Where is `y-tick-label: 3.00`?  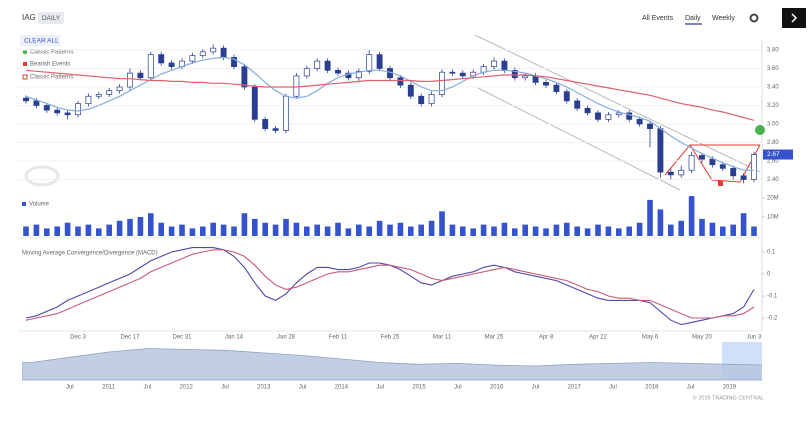 y-tick-label: 3.00 is located at coordinates (773, 125).